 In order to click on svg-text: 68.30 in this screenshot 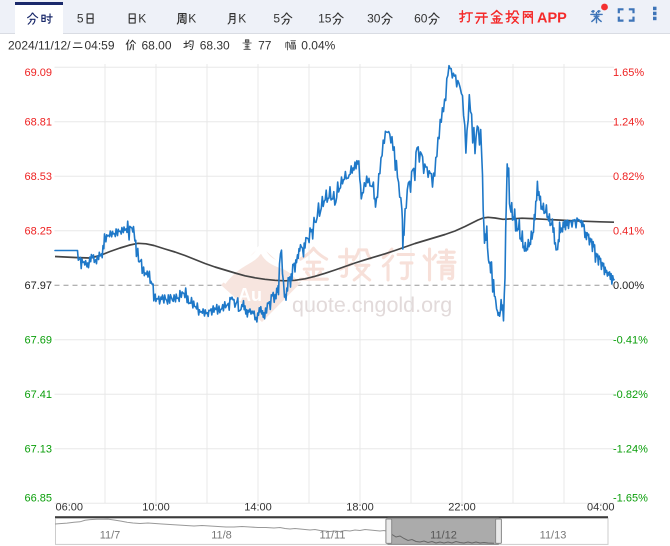, I will do `click(215, 46)`.